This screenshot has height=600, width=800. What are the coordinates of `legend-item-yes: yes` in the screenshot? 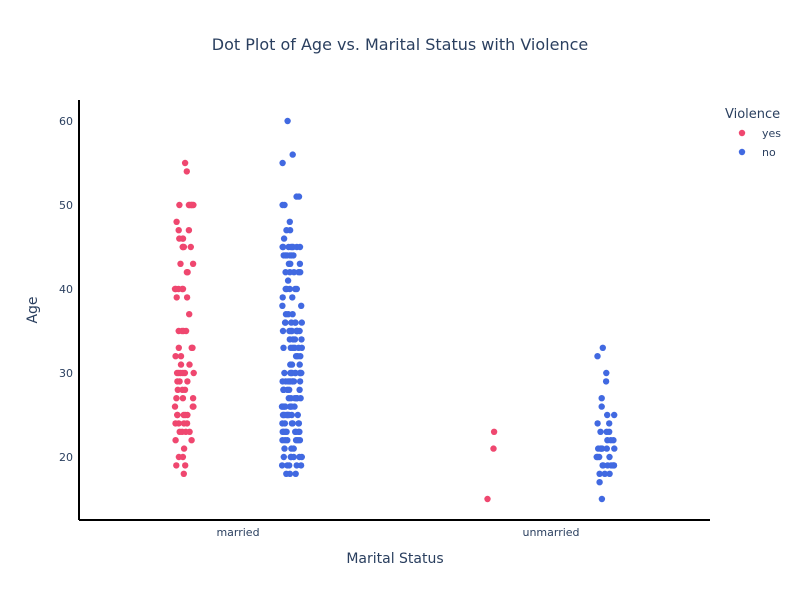 It's located at (759, 133).